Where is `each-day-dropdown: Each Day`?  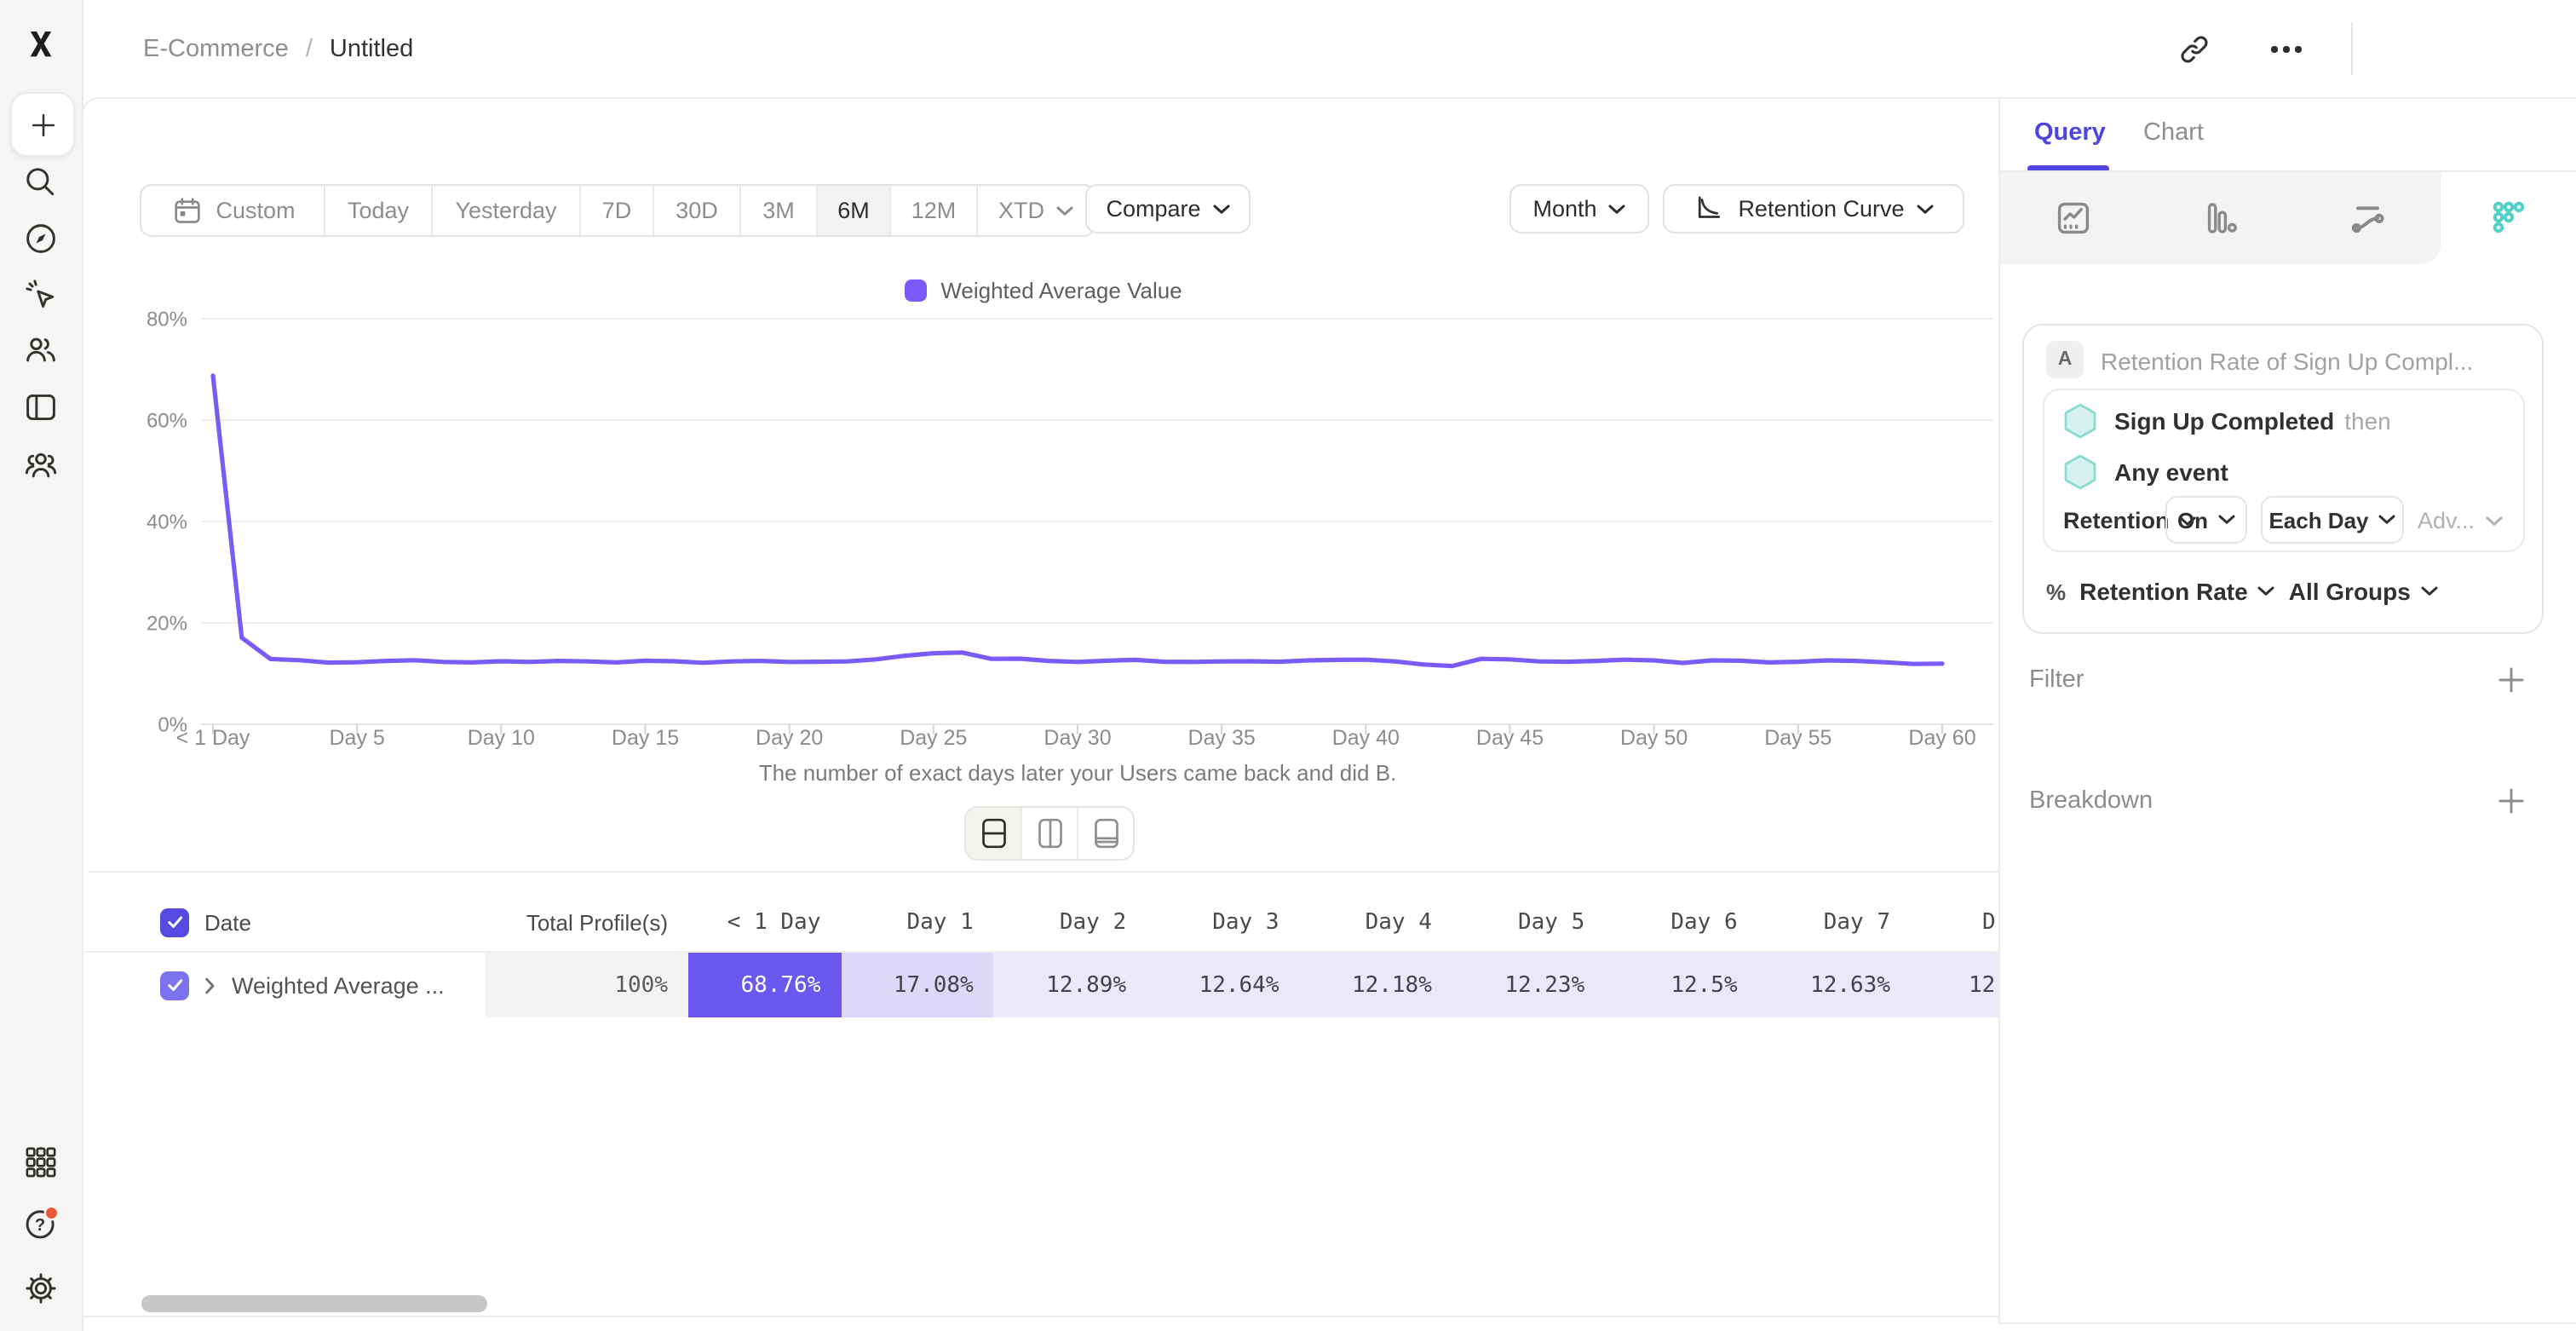
each-day-dropdown: Each Day is located at coordinates (2333, 520).